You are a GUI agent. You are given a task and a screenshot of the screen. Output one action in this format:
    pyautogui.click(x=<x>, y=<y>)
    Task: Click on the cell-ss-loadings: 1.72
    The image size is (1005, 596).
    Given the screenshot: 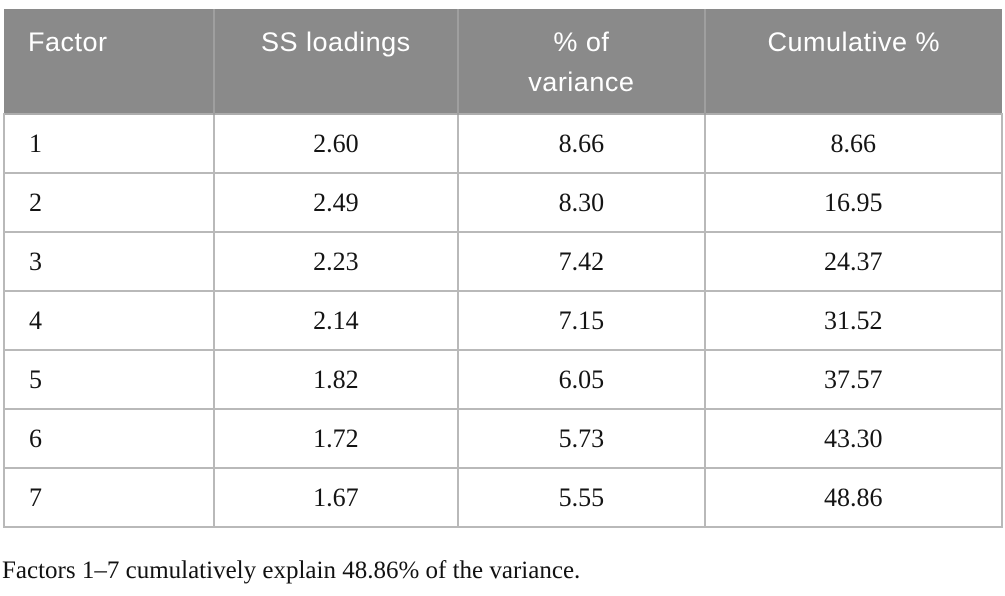 What is the action you would take?
    pyautogui.click(x=336, y=438)
    